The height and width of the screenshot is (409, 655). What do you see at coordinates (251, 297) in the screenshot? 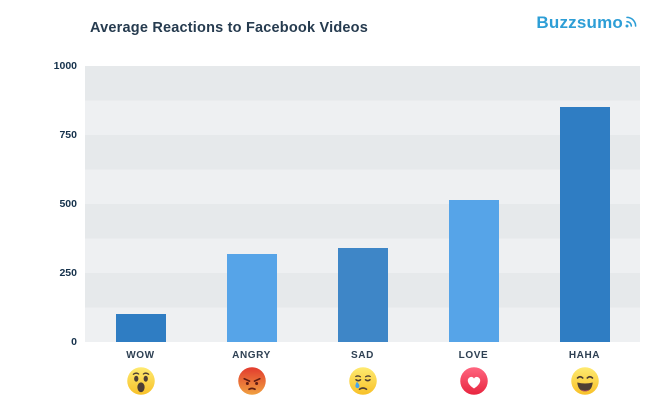
I see `bar-angry` at bounding box center [251, 297].